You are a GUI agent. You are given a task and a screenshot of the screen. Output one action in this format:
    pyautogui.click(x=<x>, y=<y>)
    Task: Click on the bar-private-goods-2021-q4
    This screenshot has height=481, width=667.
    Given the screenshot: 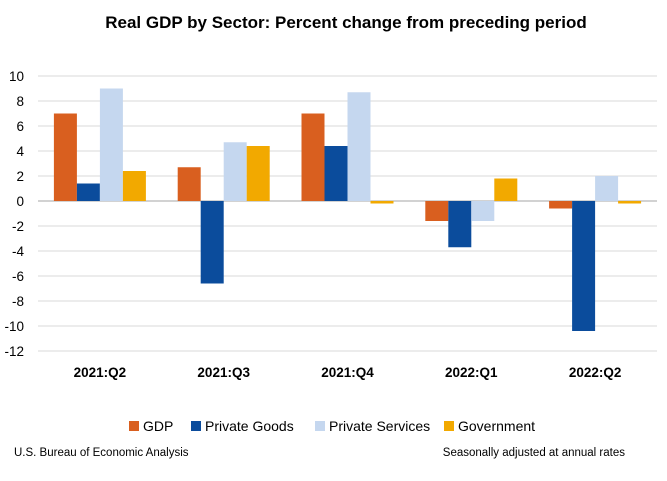 What is the action you would take?
    pyautogui.click(x=336, y=173)
    